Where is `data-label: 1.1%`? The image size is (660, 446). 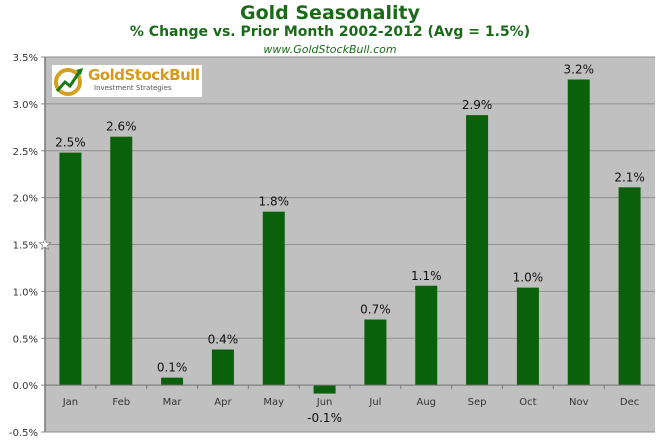 data-label: 1.1% is located at coordinates (426, 276).